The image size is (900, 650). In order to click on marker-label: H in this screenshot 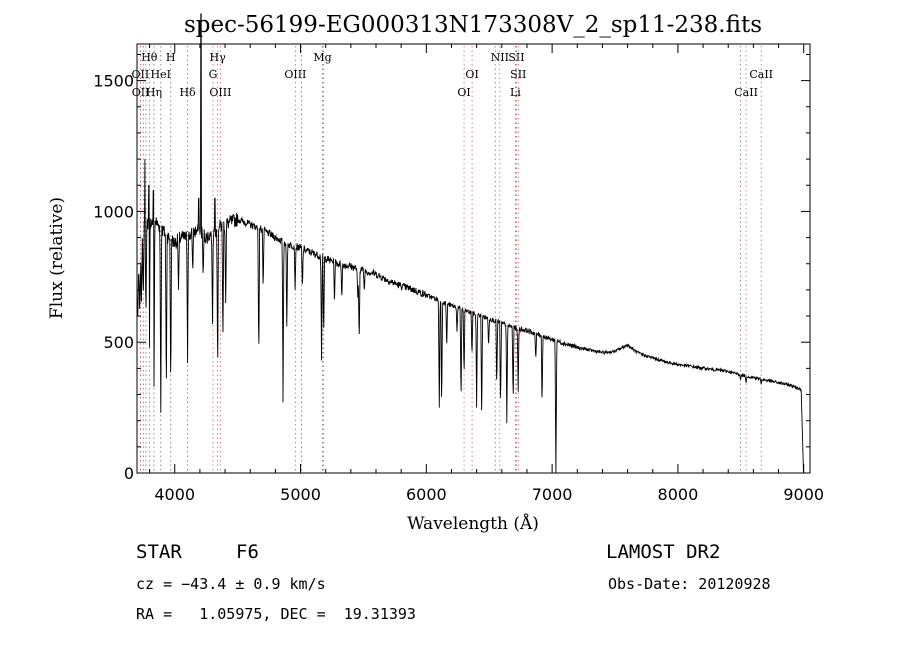, I will do `click(171, 57)`.